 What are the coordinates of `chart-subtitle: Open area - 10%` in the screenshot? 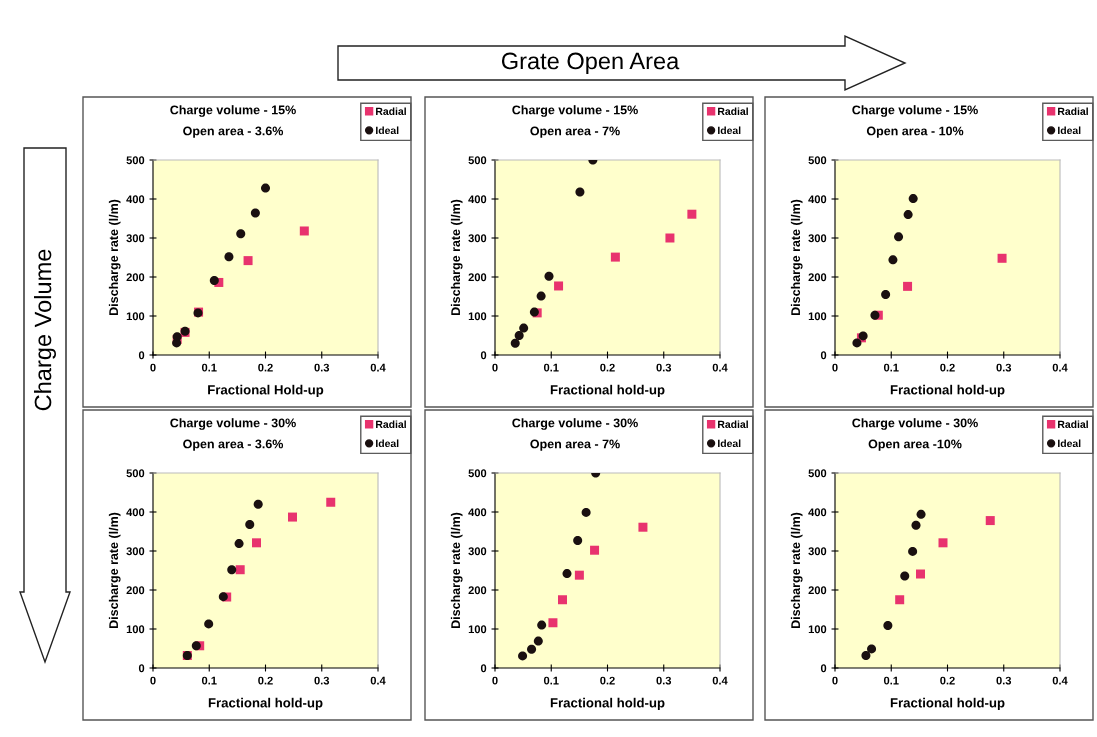 It's located at (915, 132).